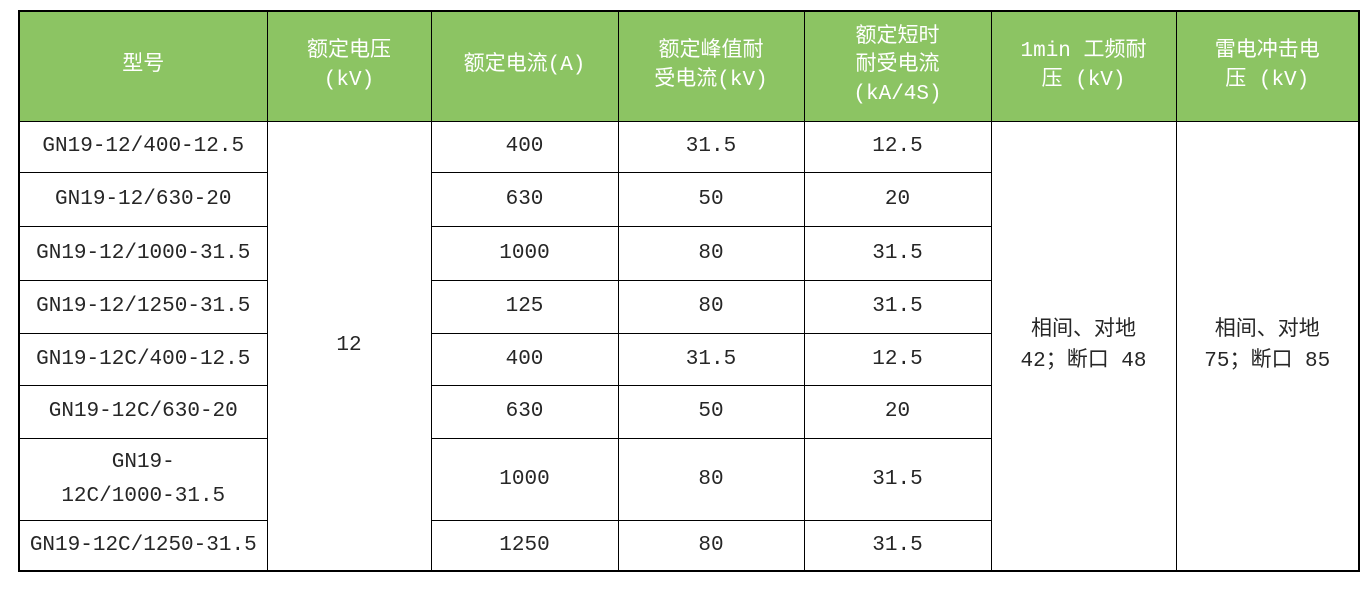 The image size is (1366, 590). I want to click on header-power-frequency-withstand-voltage: 1min 工频耐 压 (kV), so click(1083, 66).